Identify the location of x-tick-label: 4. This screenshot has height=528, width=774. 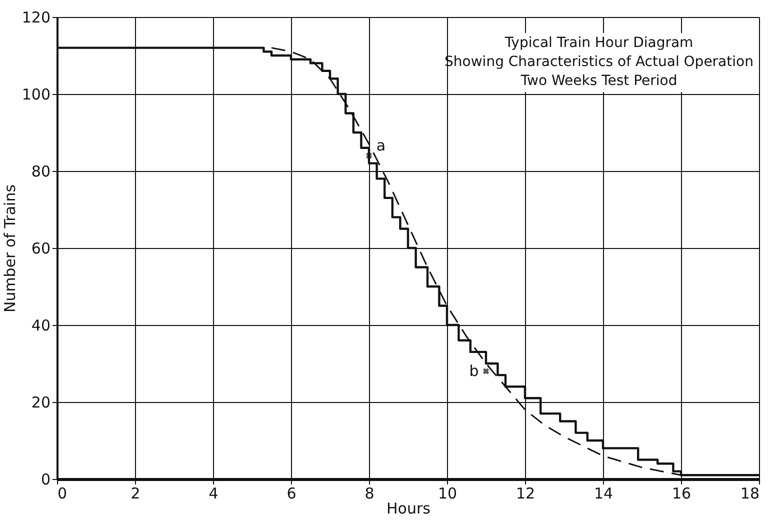
(213, 493).